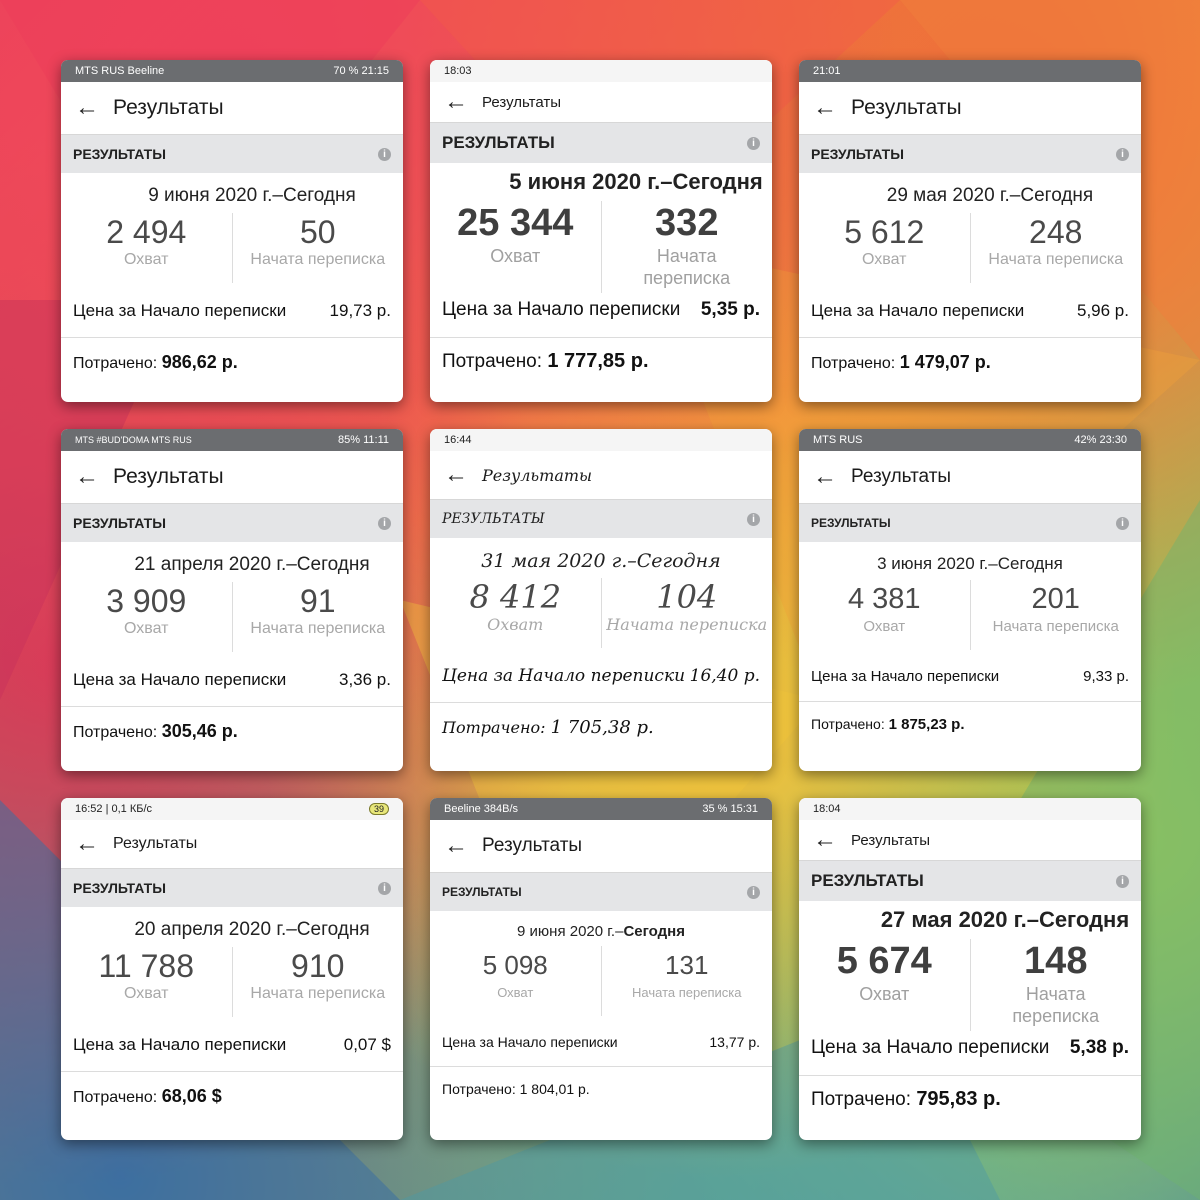  What do you see at coordinates (601, 981) in the screenshot?
I see `metrics-row: 5 098 Охват 131 Начата переписка` at bounding box center [601, 981].